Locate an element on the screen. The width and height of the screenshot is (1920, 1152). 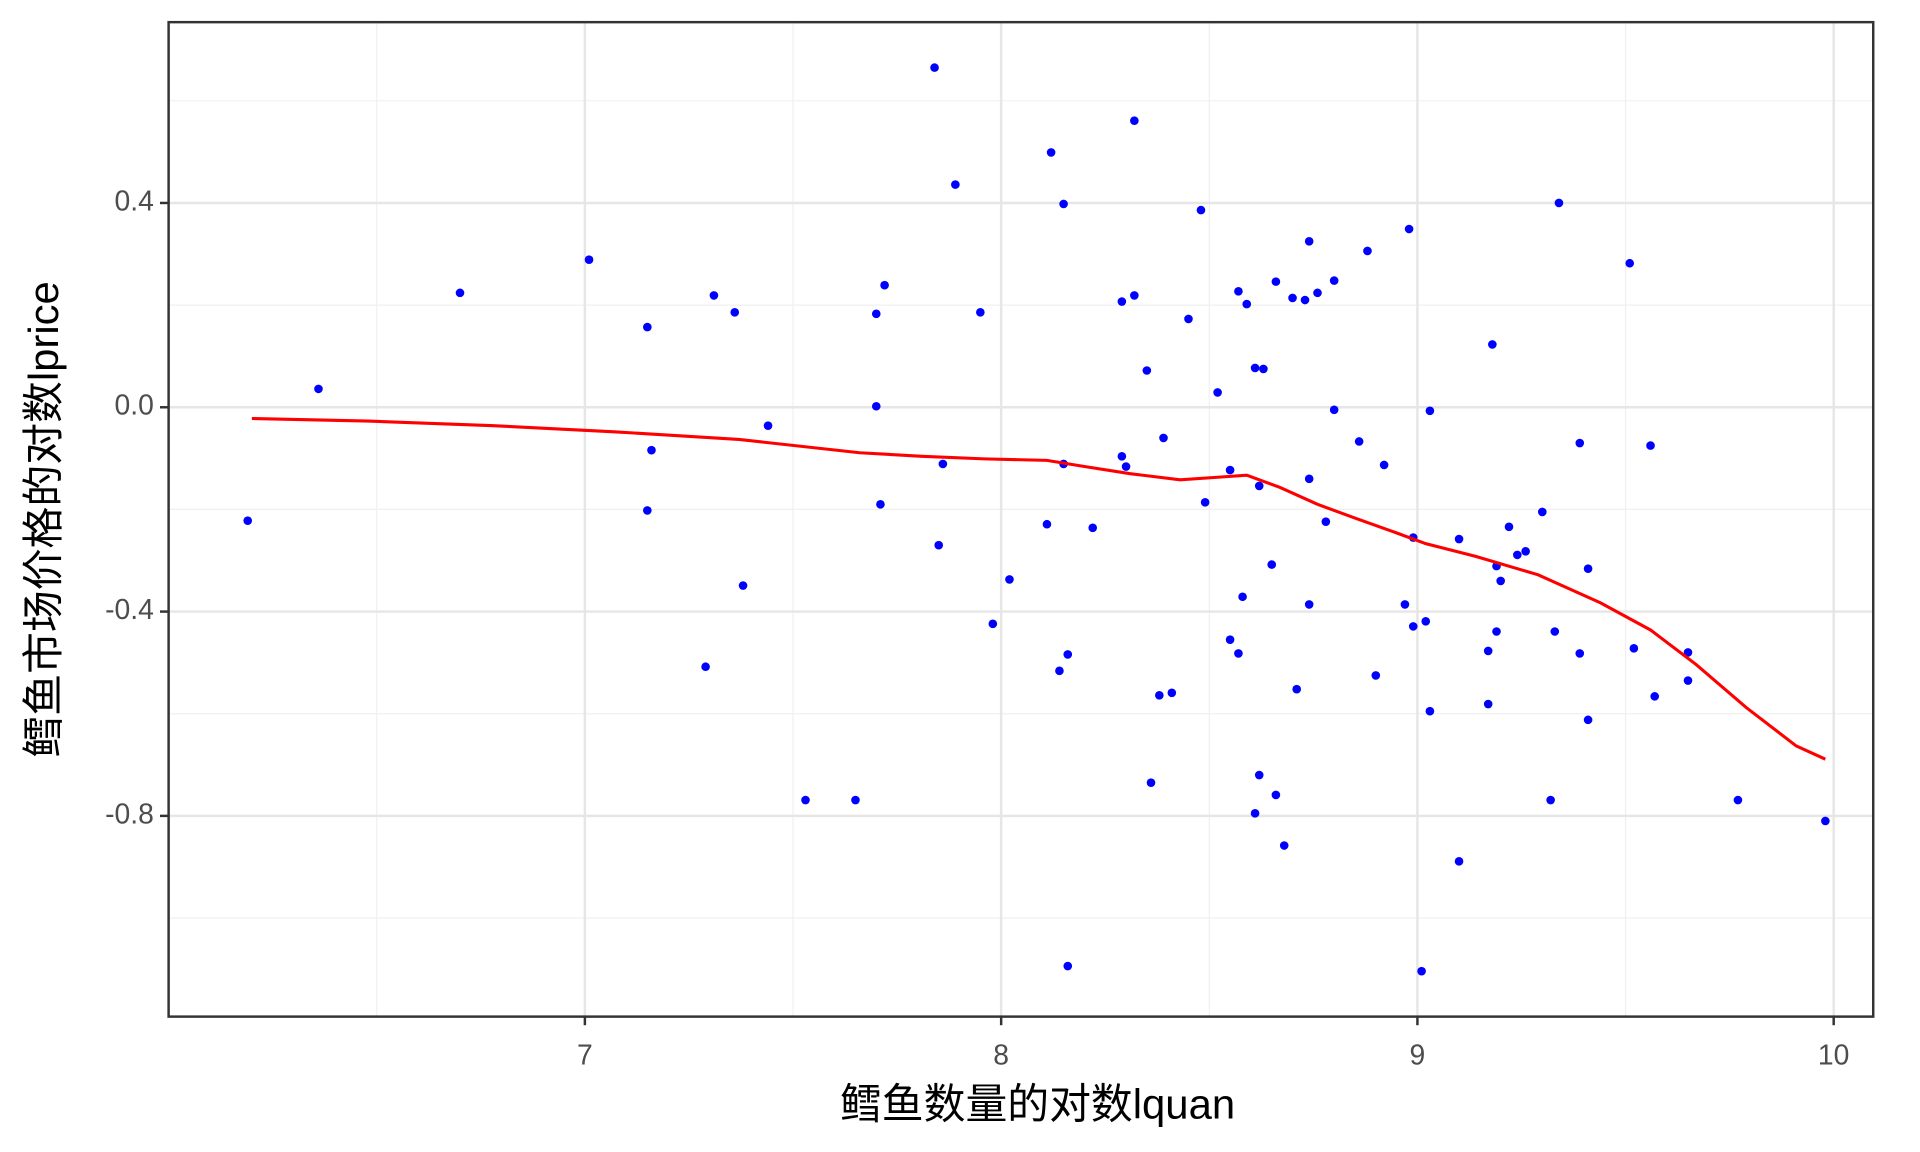
x-tick-label: 9 is located at coordinates (1418, 1055).